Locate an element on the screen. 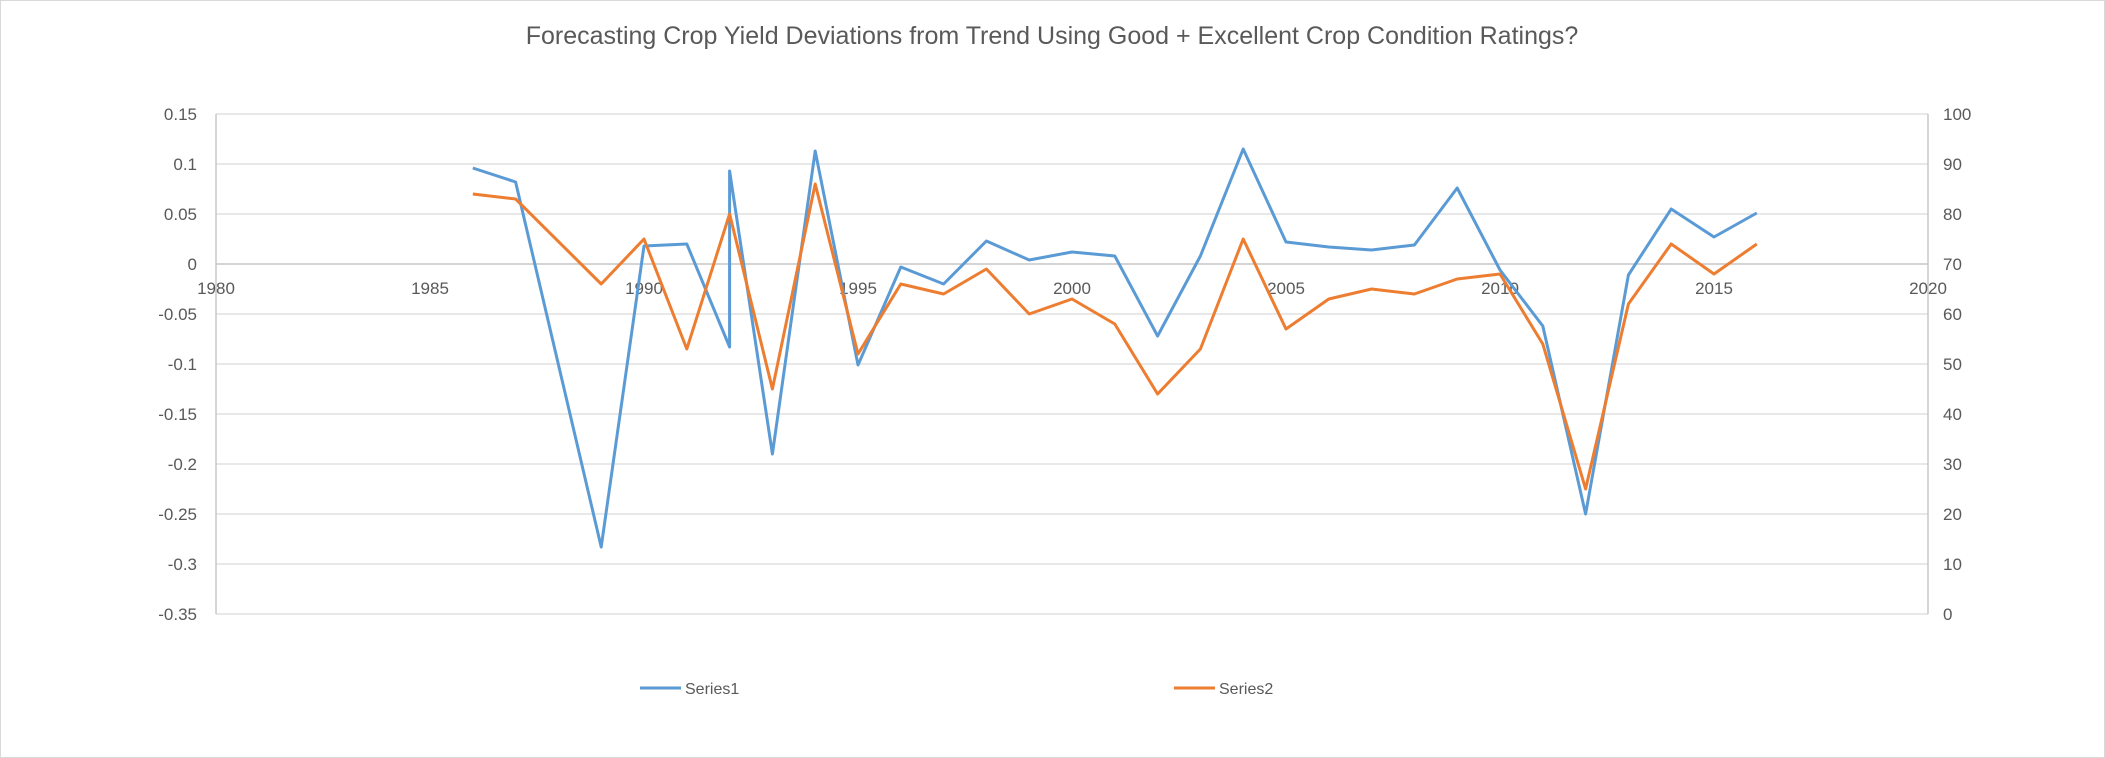 This screenshot has width=2105, height=758. x-tick-label: 1985 is located at coordinates (430, 288).